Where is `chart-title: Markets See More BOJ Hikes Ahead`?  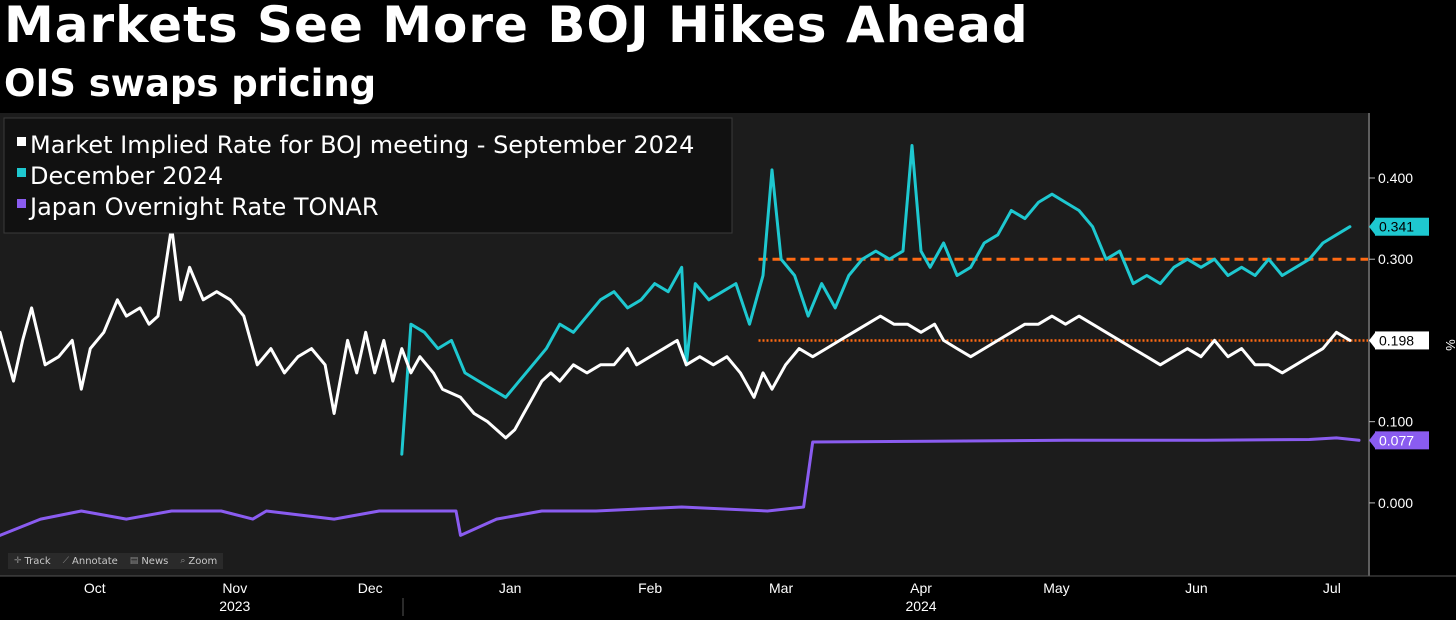
chart-title: Markets See More BOJ Hikes Ahead is located at coordinates (516, 27).